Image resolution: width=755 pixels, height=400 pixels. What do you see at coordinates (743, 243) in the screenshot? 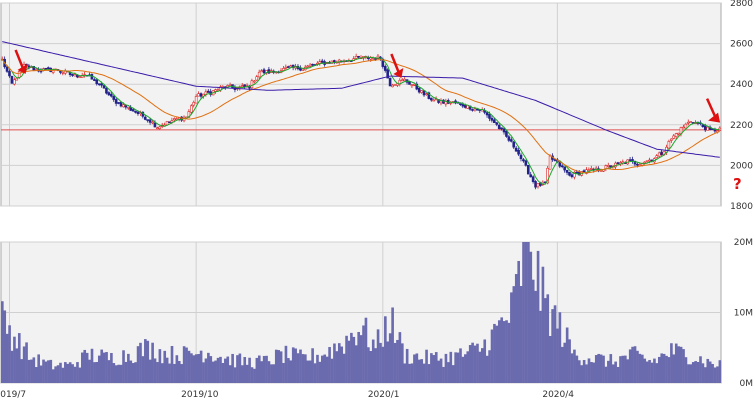
I see `volume-y-tick-label: 20M` at bounding box center [743, 243].